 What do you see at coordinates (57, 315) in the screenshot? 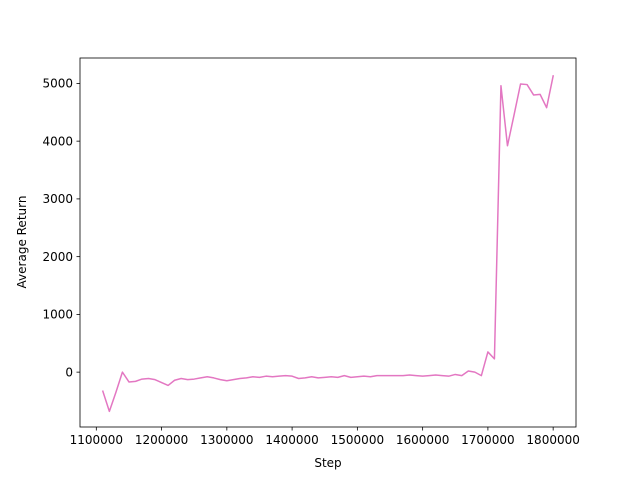
I see `y-tick-label: 1000` at bounding box center [57, 315].